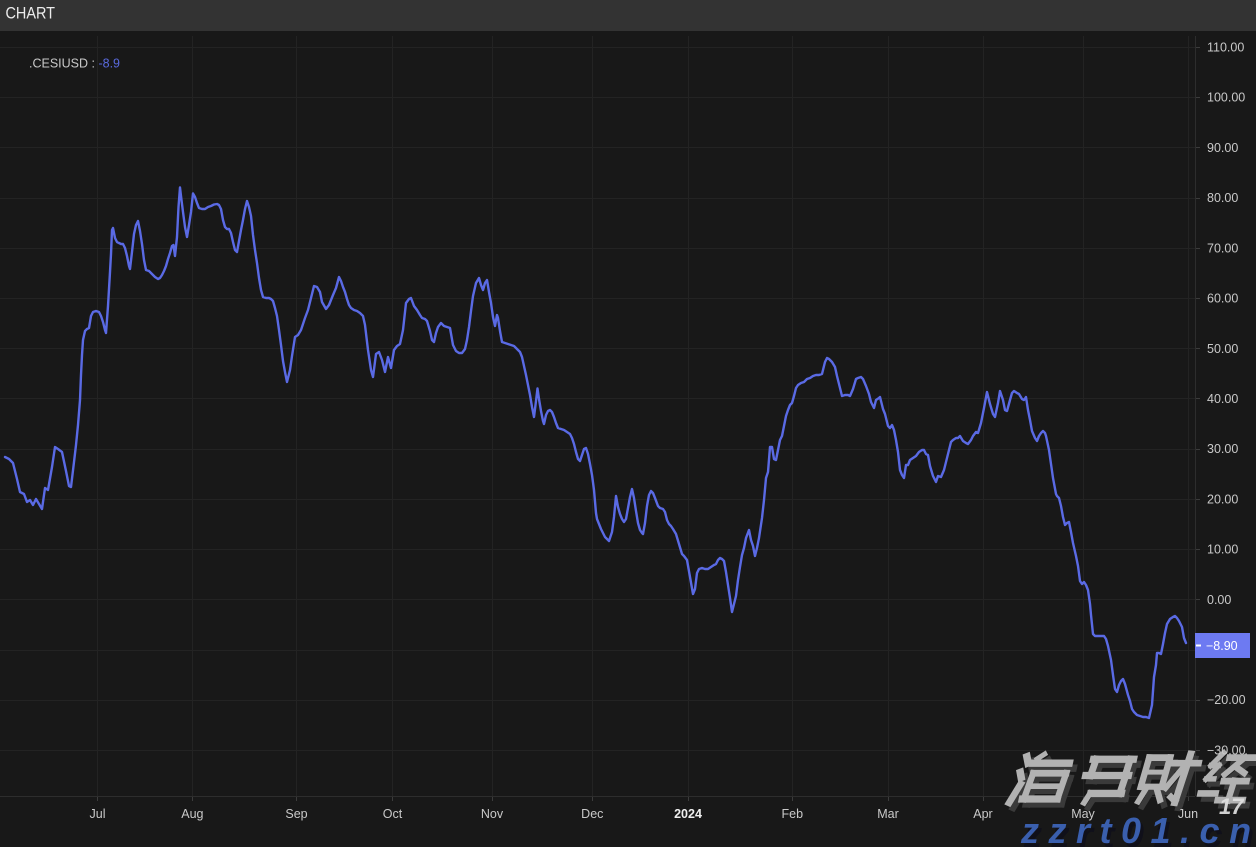  I want to click on svg-text: 60.00, so click(1222, 299).